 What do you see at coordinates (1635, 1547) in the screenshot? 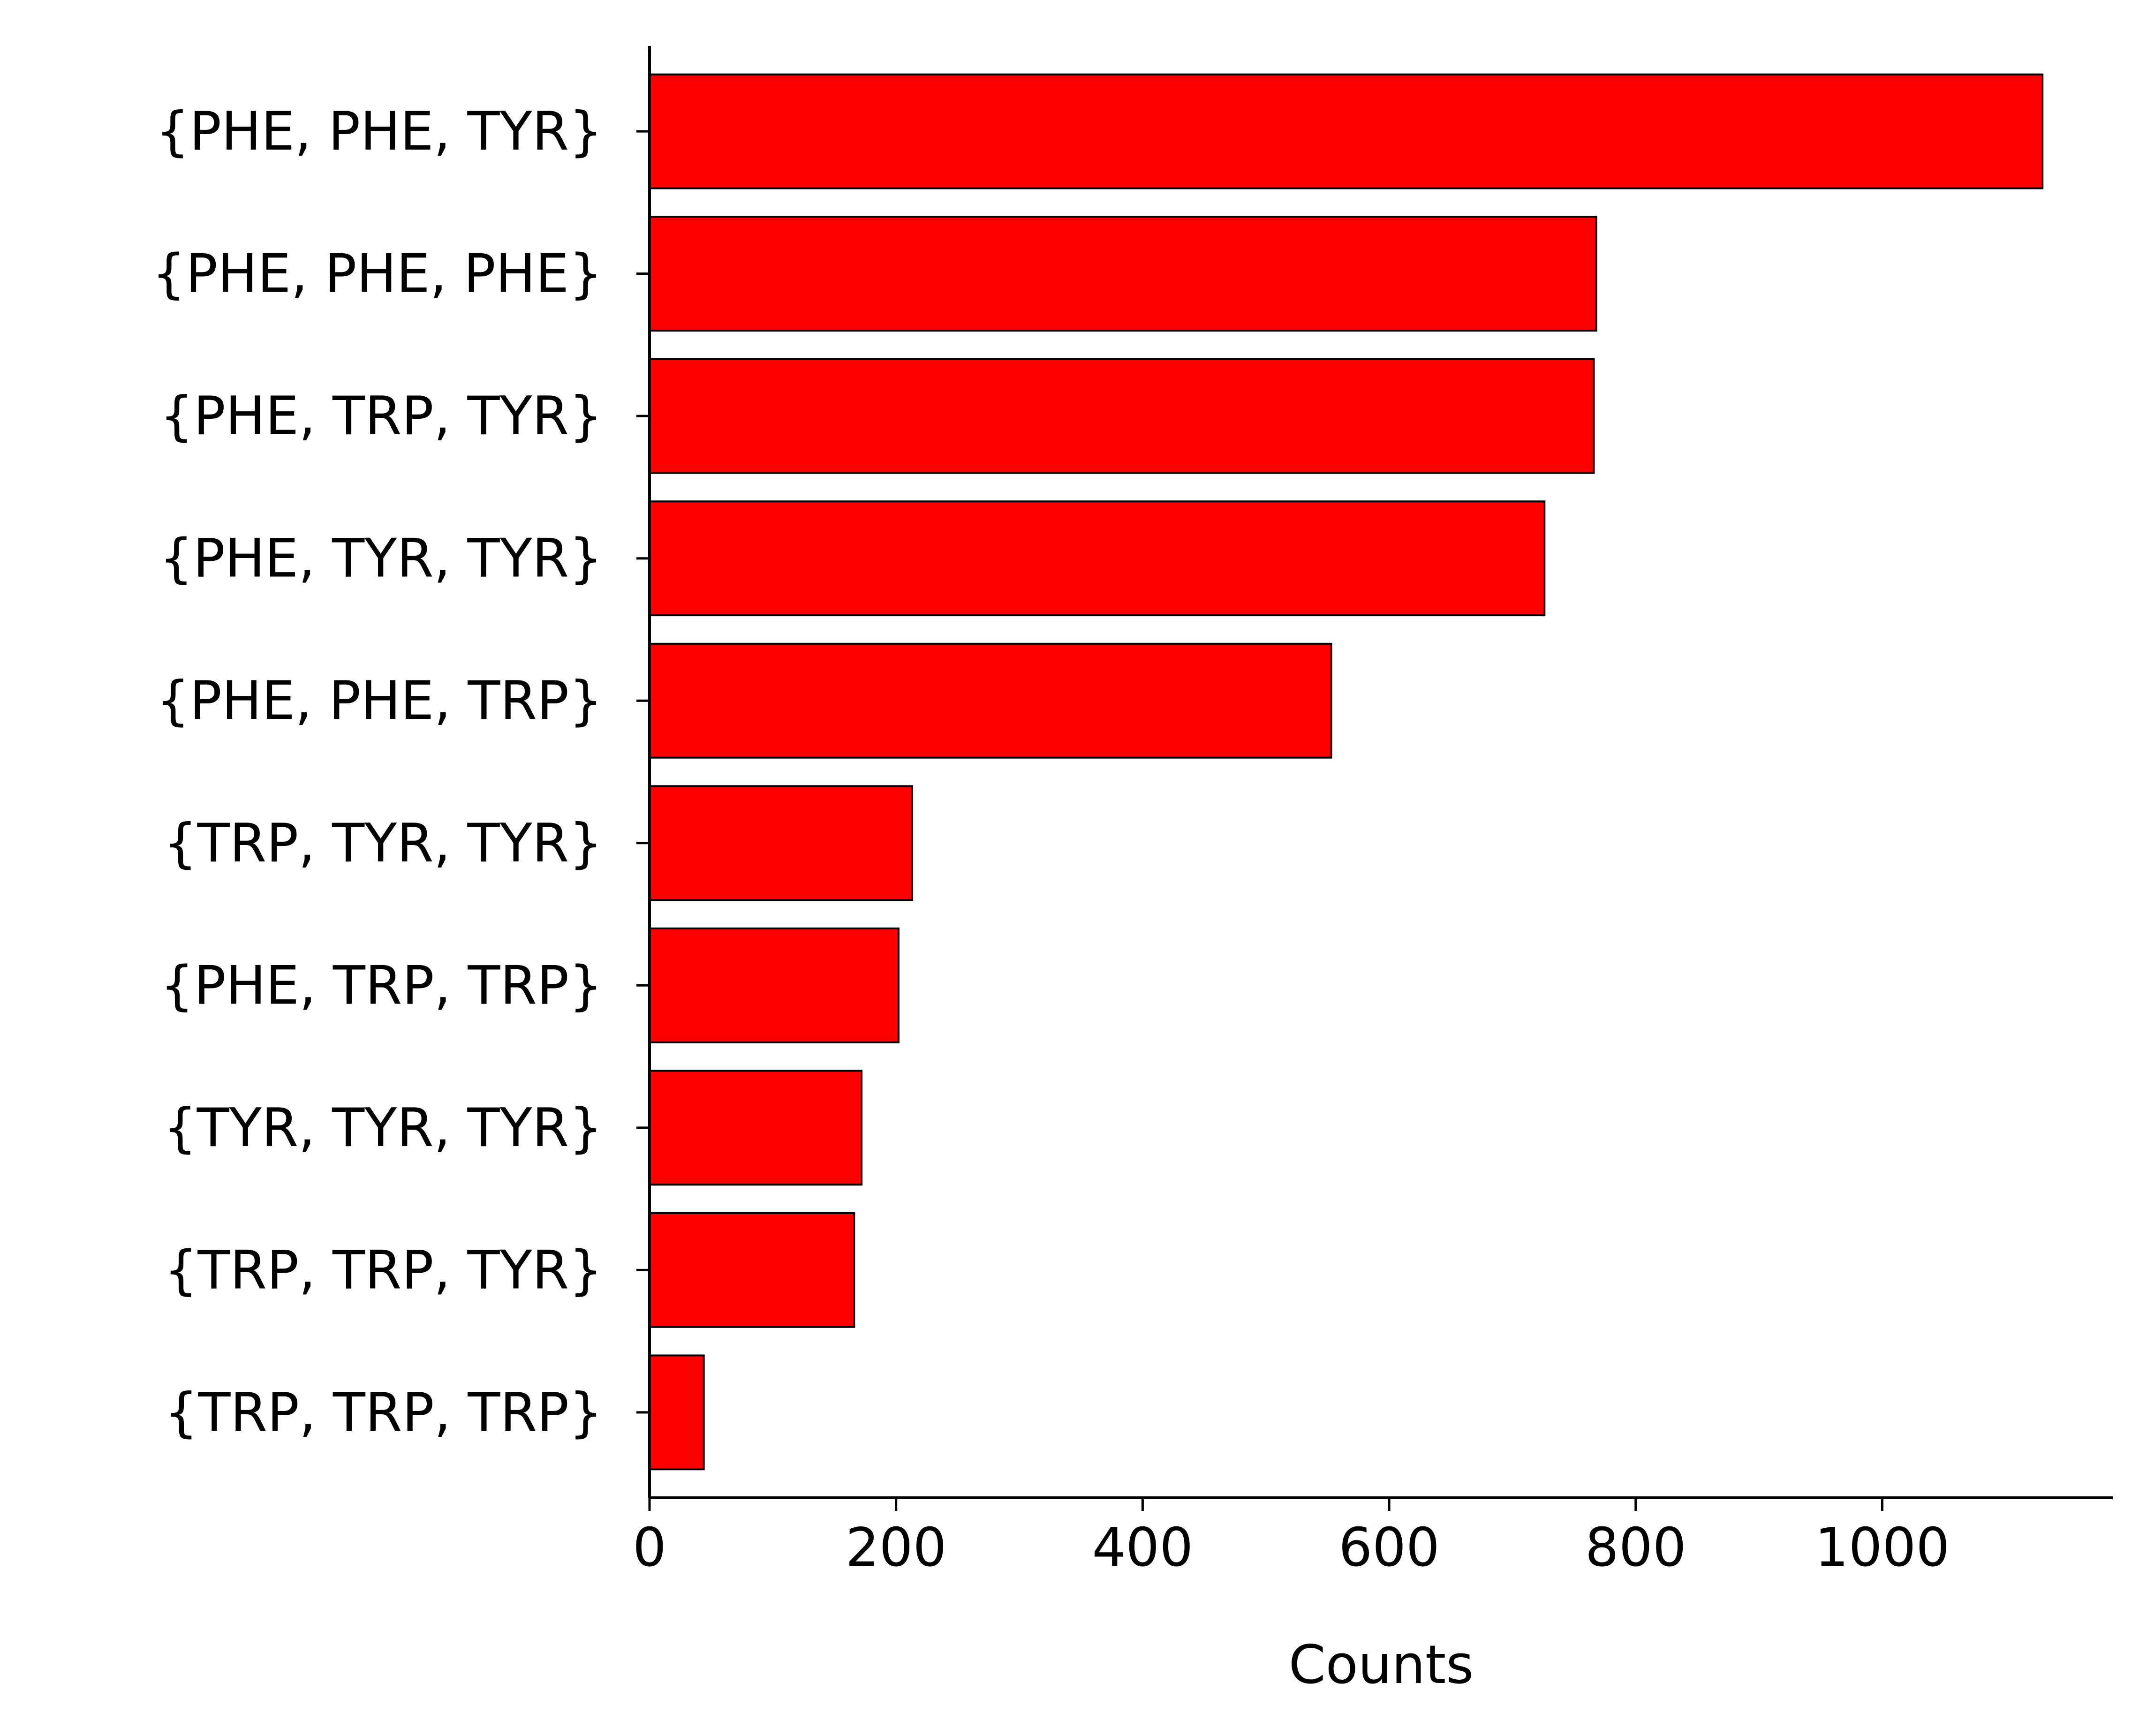
I see `x-tick-label: 800` at bounding box center [1635, 1547].